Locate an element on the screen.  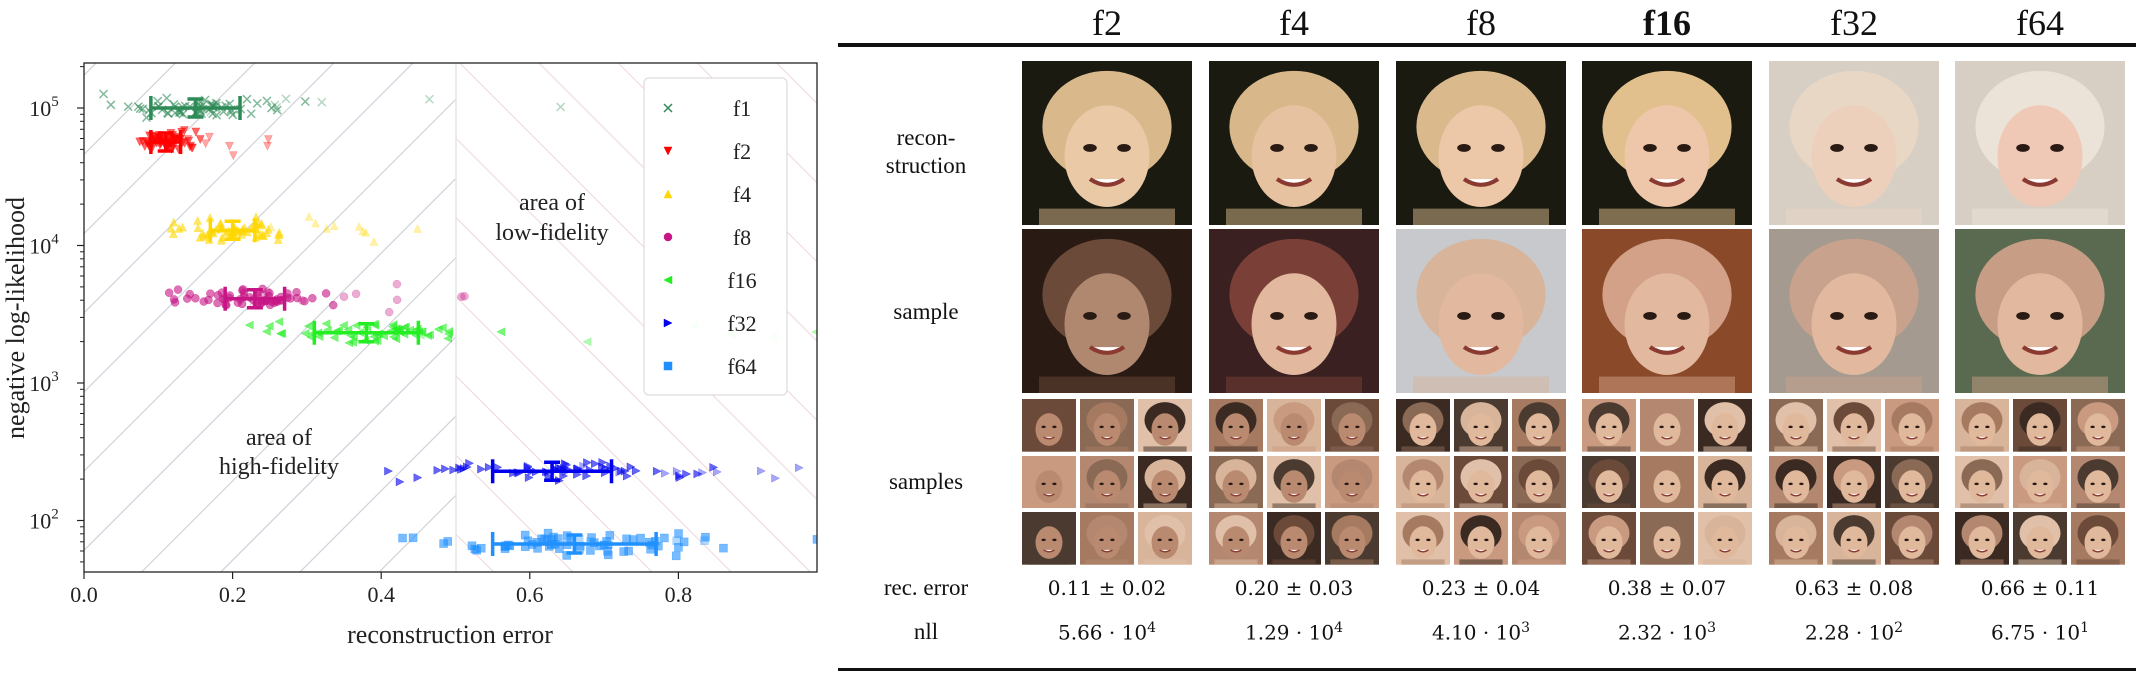
series-f4 is located at coordinates (294, 228).